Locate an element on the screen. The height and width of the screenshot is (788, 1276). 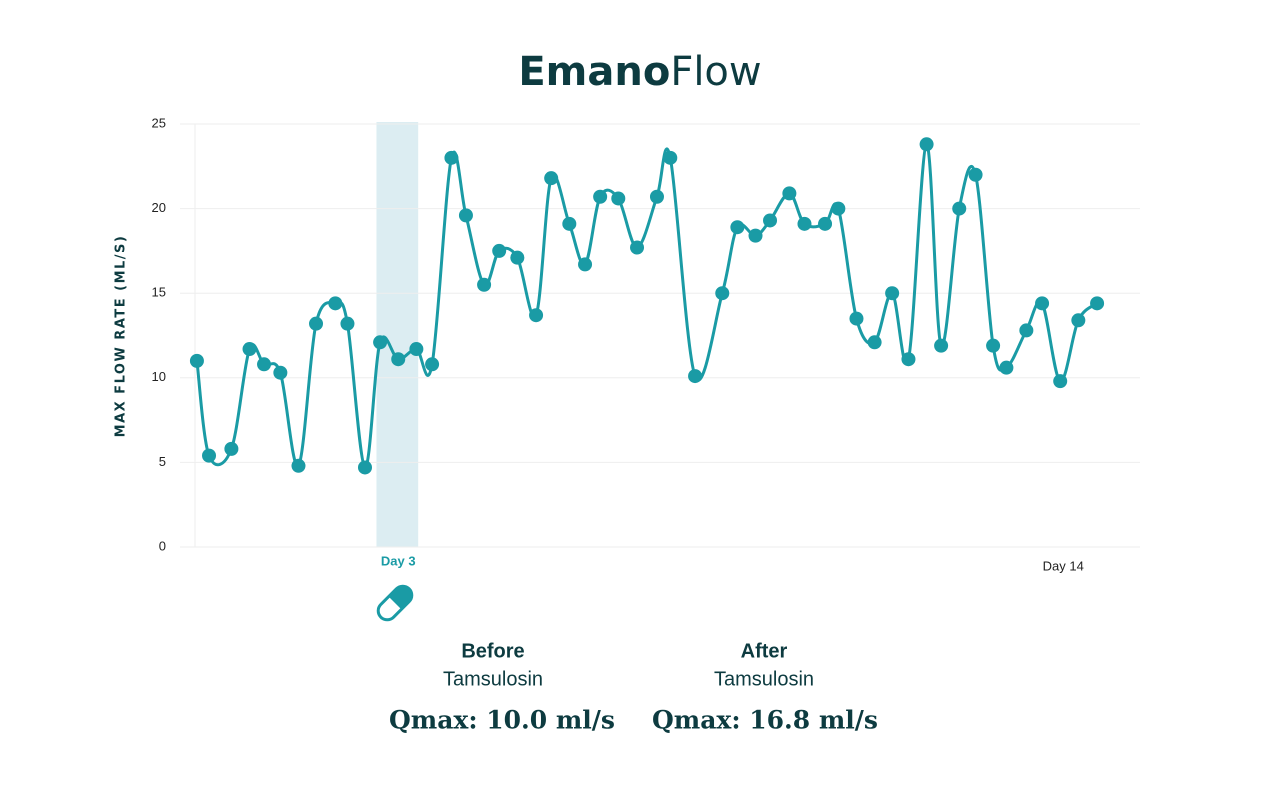
y-tick-label: 0 is located at coordinates (162, 545).